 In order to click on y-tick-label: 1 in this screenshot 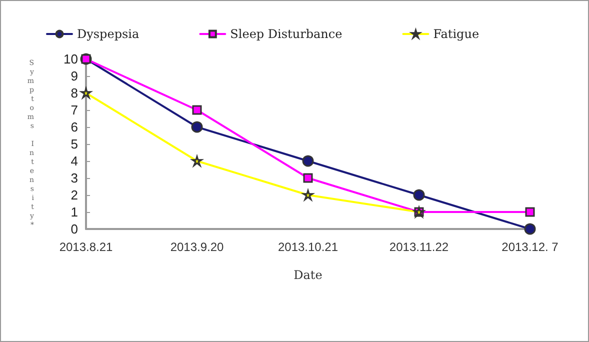, I will do `click(74, 212)`.